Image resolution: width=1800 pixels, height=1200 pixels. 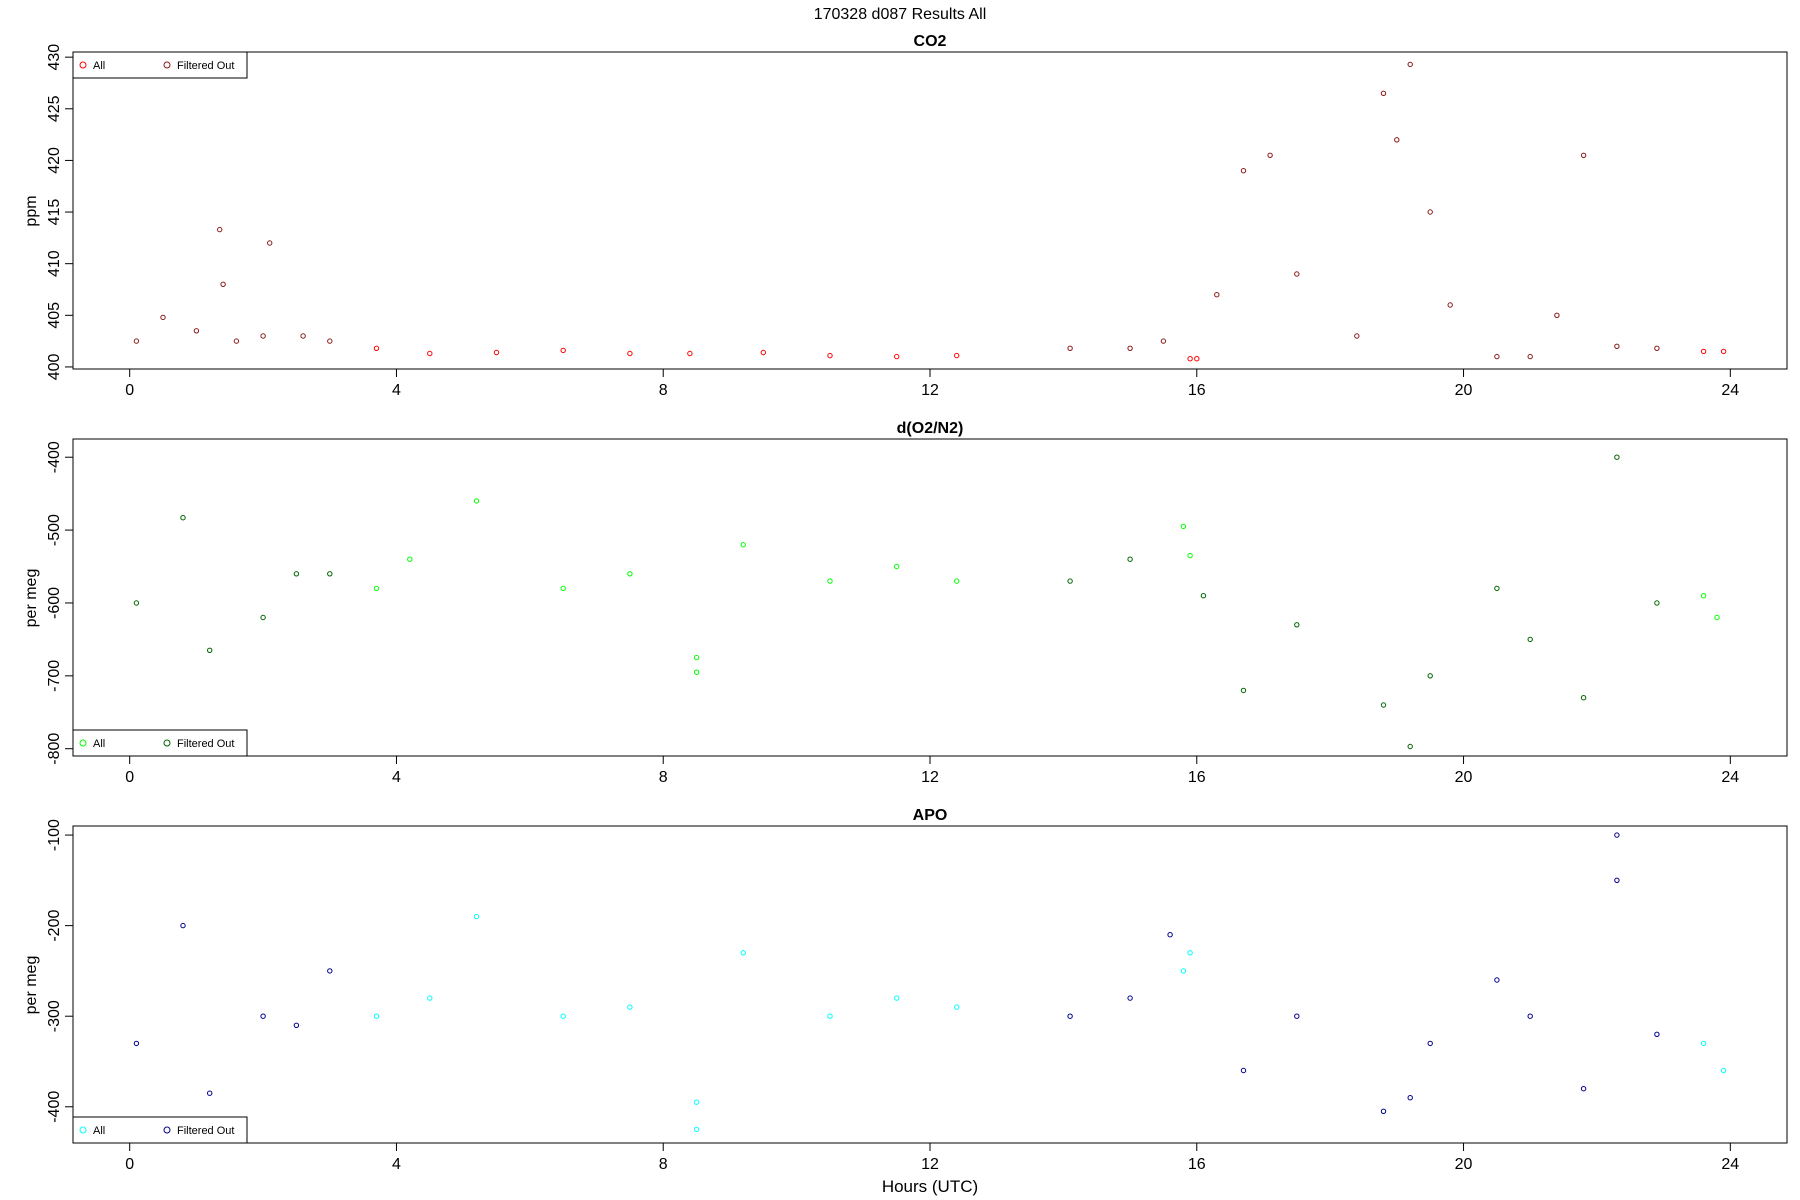 I want to click on x-tick-label: 12, so click(x=930, y=777).